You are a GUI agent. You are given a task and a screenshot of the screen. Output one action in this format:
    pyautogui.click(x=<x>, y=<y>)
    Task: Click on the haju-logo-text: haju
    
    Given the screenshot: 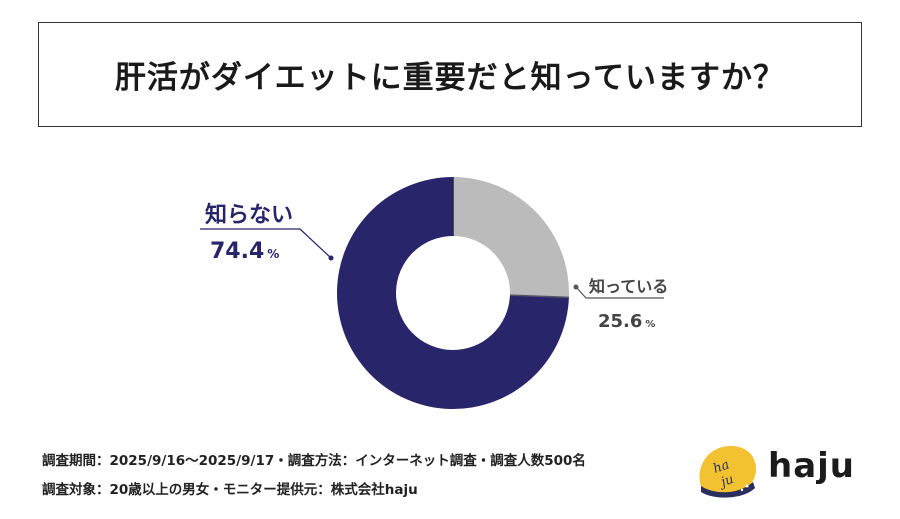 What is the action you would take?
    pyautogui.click(x=812, y=466)
    